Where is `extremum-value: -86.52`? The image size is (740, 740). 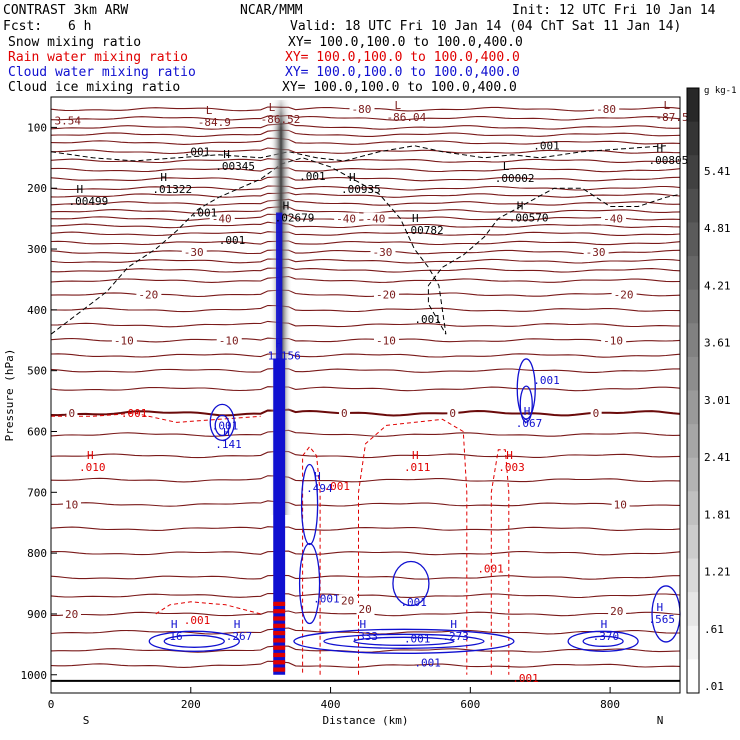 extremum-value: -86.52 is located at coordinates (281, 119).